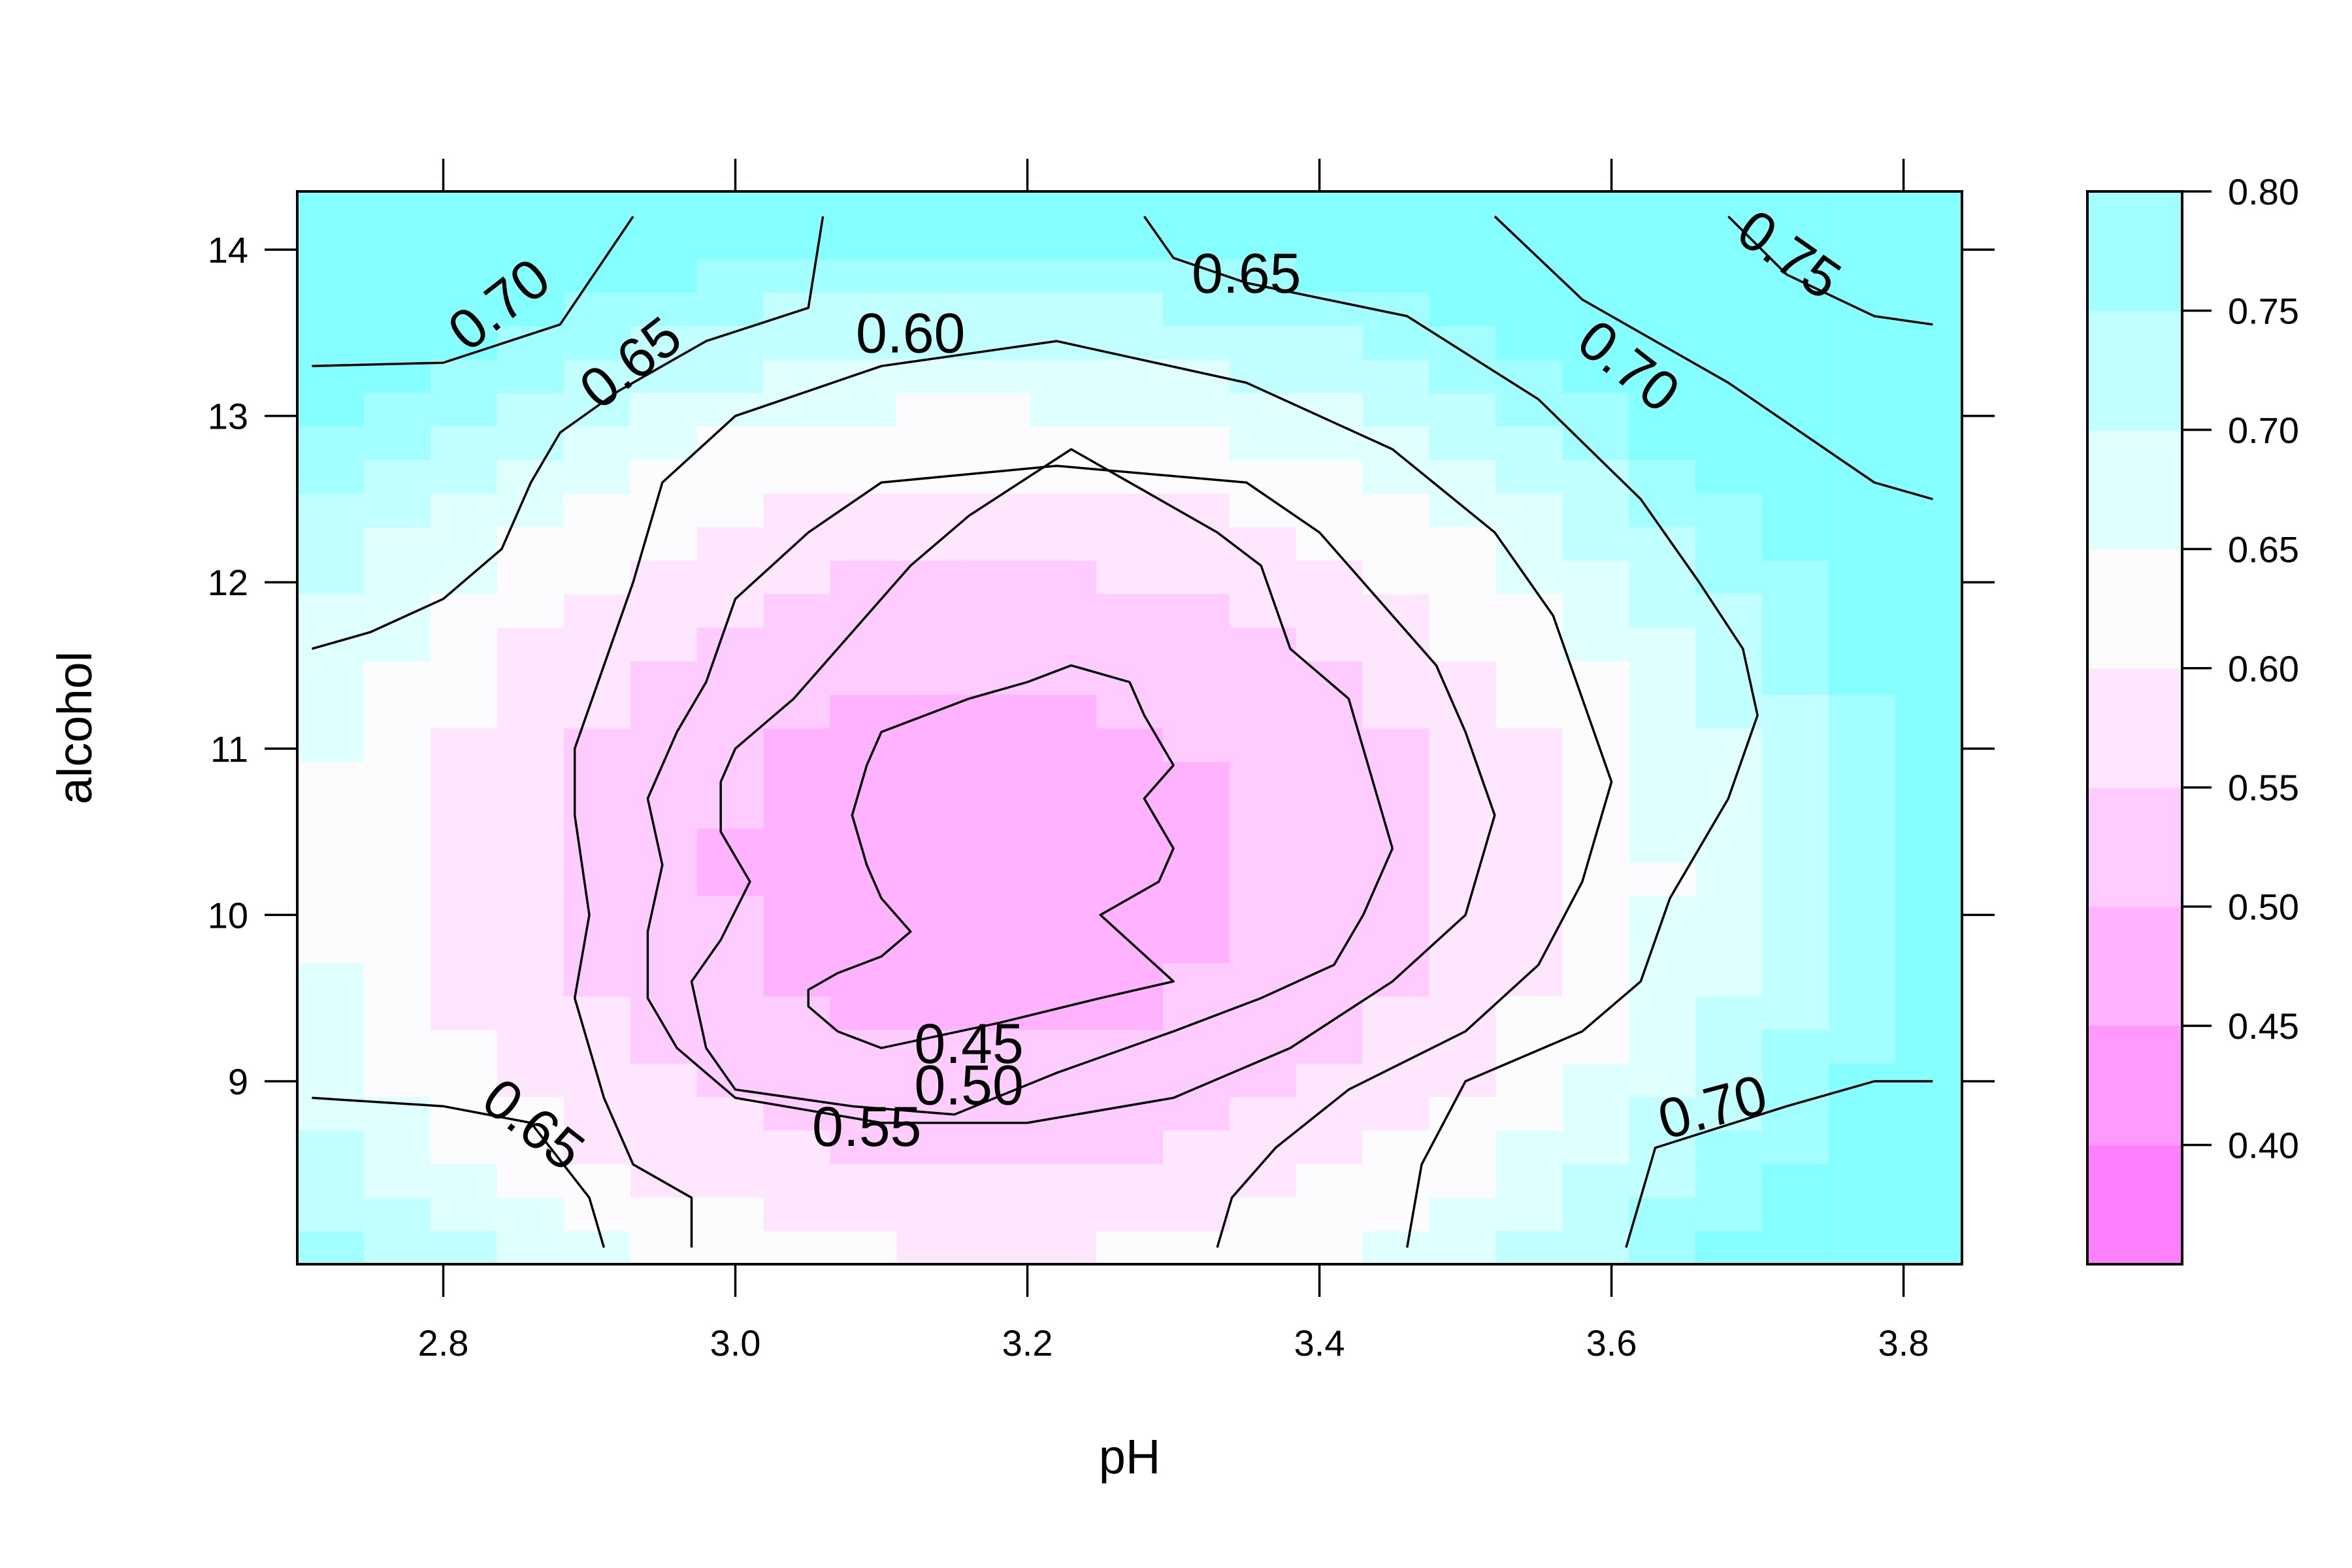 The image size is (2352, 1568). Describe the element at coordinates (2134, 728) in the screenshot. I see `colorkey-frame` at that location.